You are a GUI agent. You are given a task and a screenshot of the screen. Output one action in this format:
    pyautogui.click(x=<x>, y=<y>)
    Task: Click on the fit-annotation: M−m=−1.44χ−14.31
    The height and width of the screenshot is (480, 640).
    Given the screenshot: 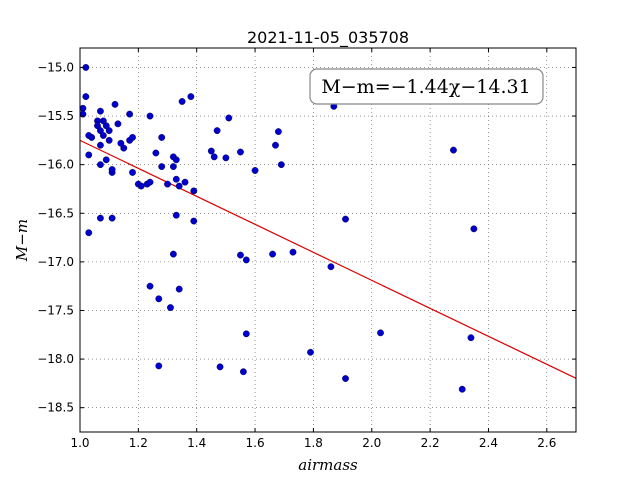 What is the action you would take?
    pyautogui.click(x=426, y=86)
    